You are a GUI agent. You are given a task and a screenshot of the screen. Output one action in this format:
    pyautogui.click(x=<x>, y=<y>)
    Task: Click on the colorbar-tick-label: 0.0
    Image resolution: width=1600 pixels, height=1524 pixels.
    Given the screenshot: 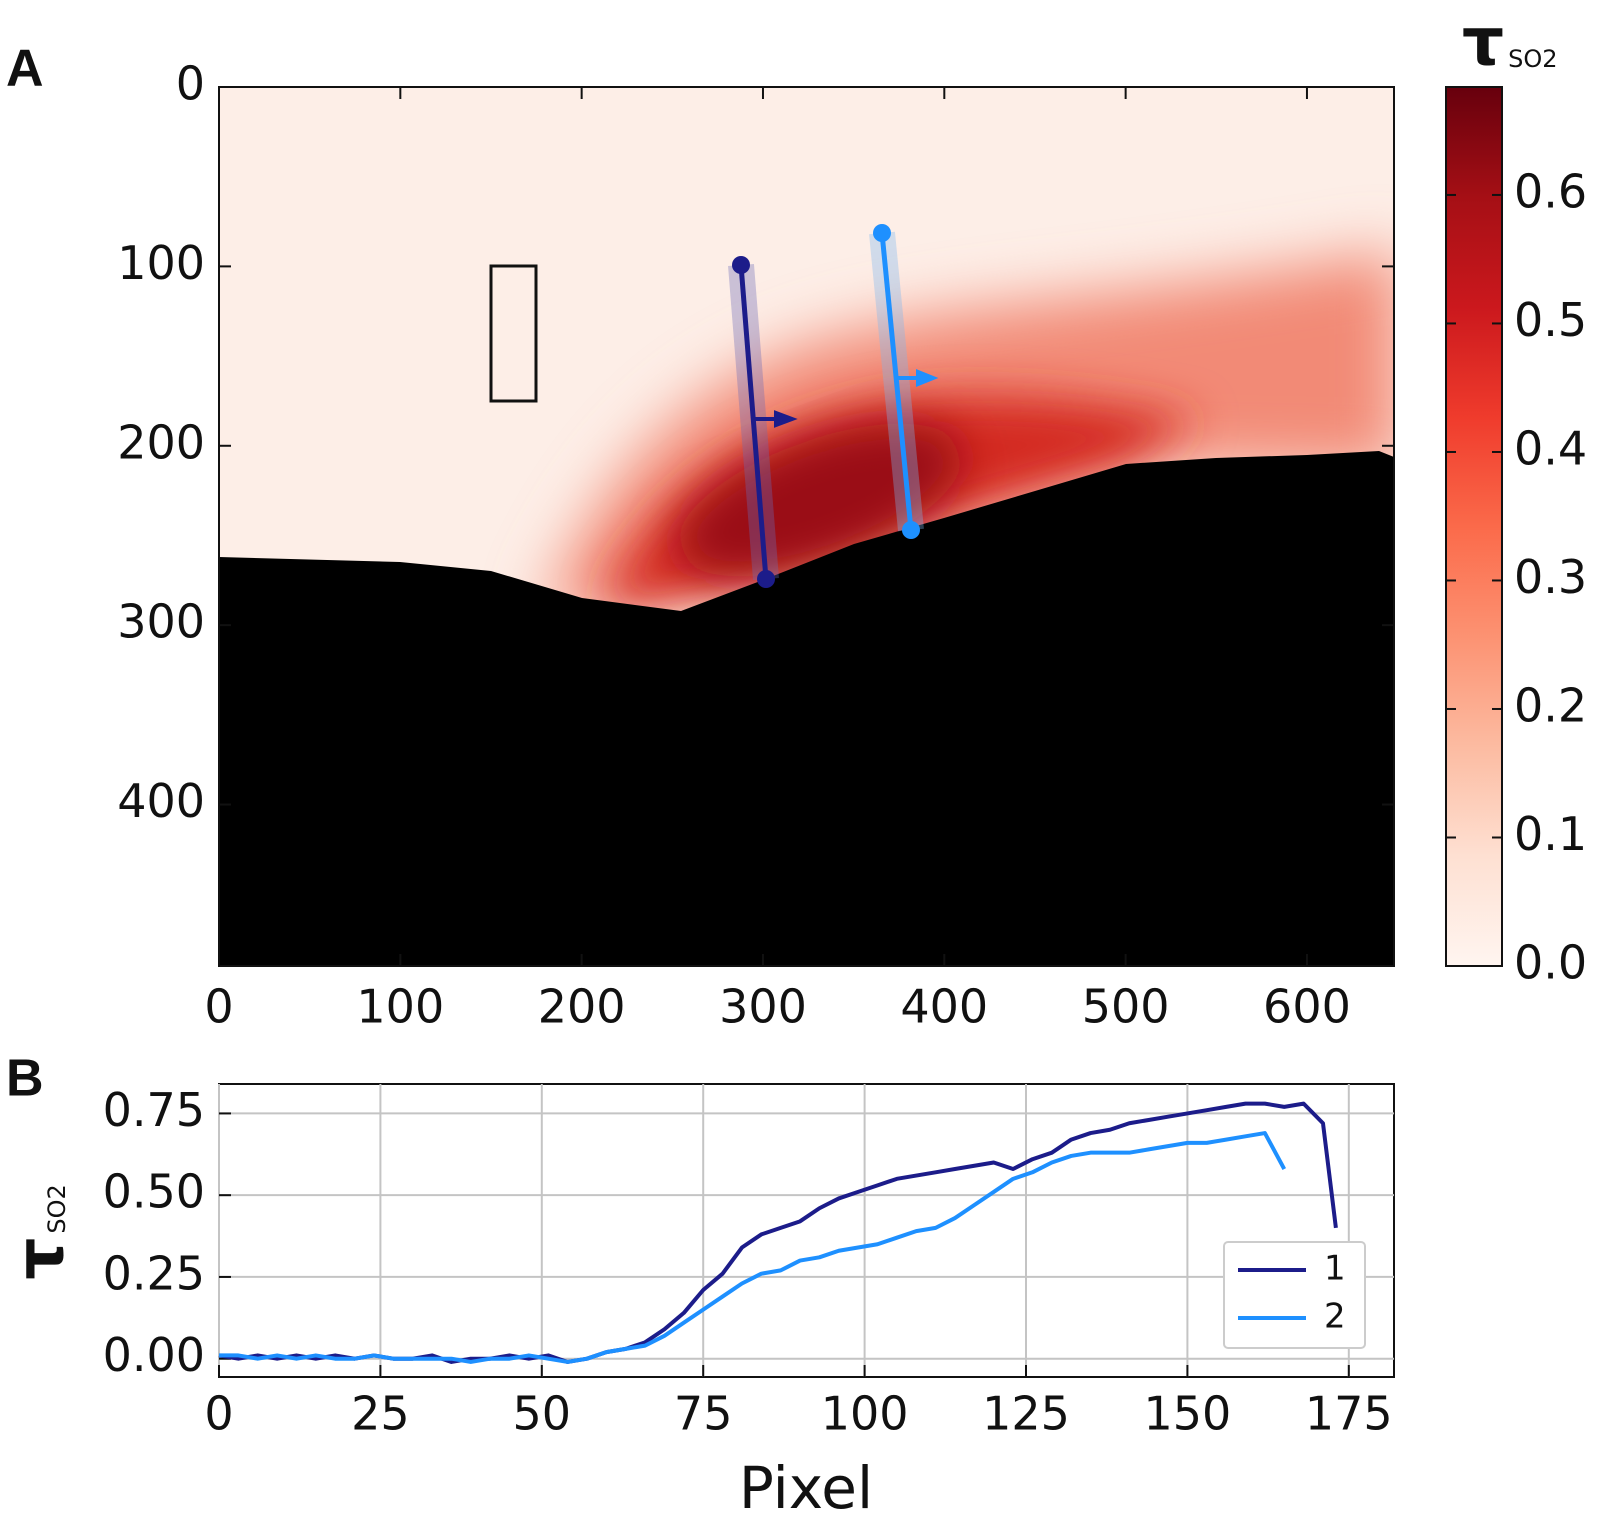 What is the action you would take?
    pyautogui.click(x=1550, y=963)
    